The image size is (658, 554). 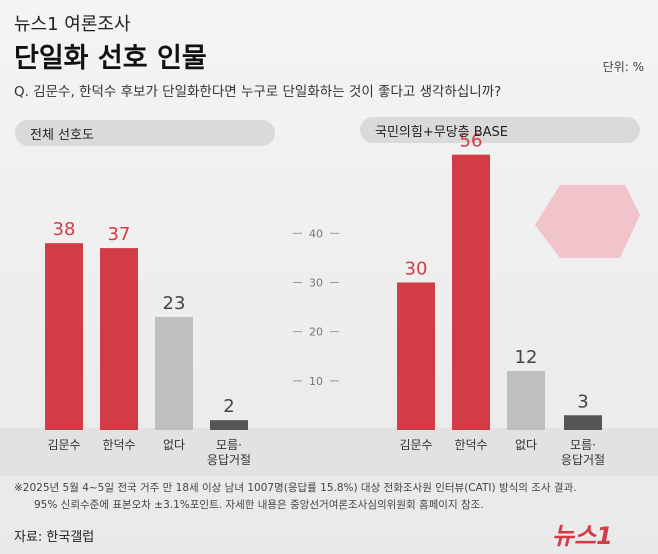 I want to click on panel-title: 전체 선호도, so click(x=62, y=135).